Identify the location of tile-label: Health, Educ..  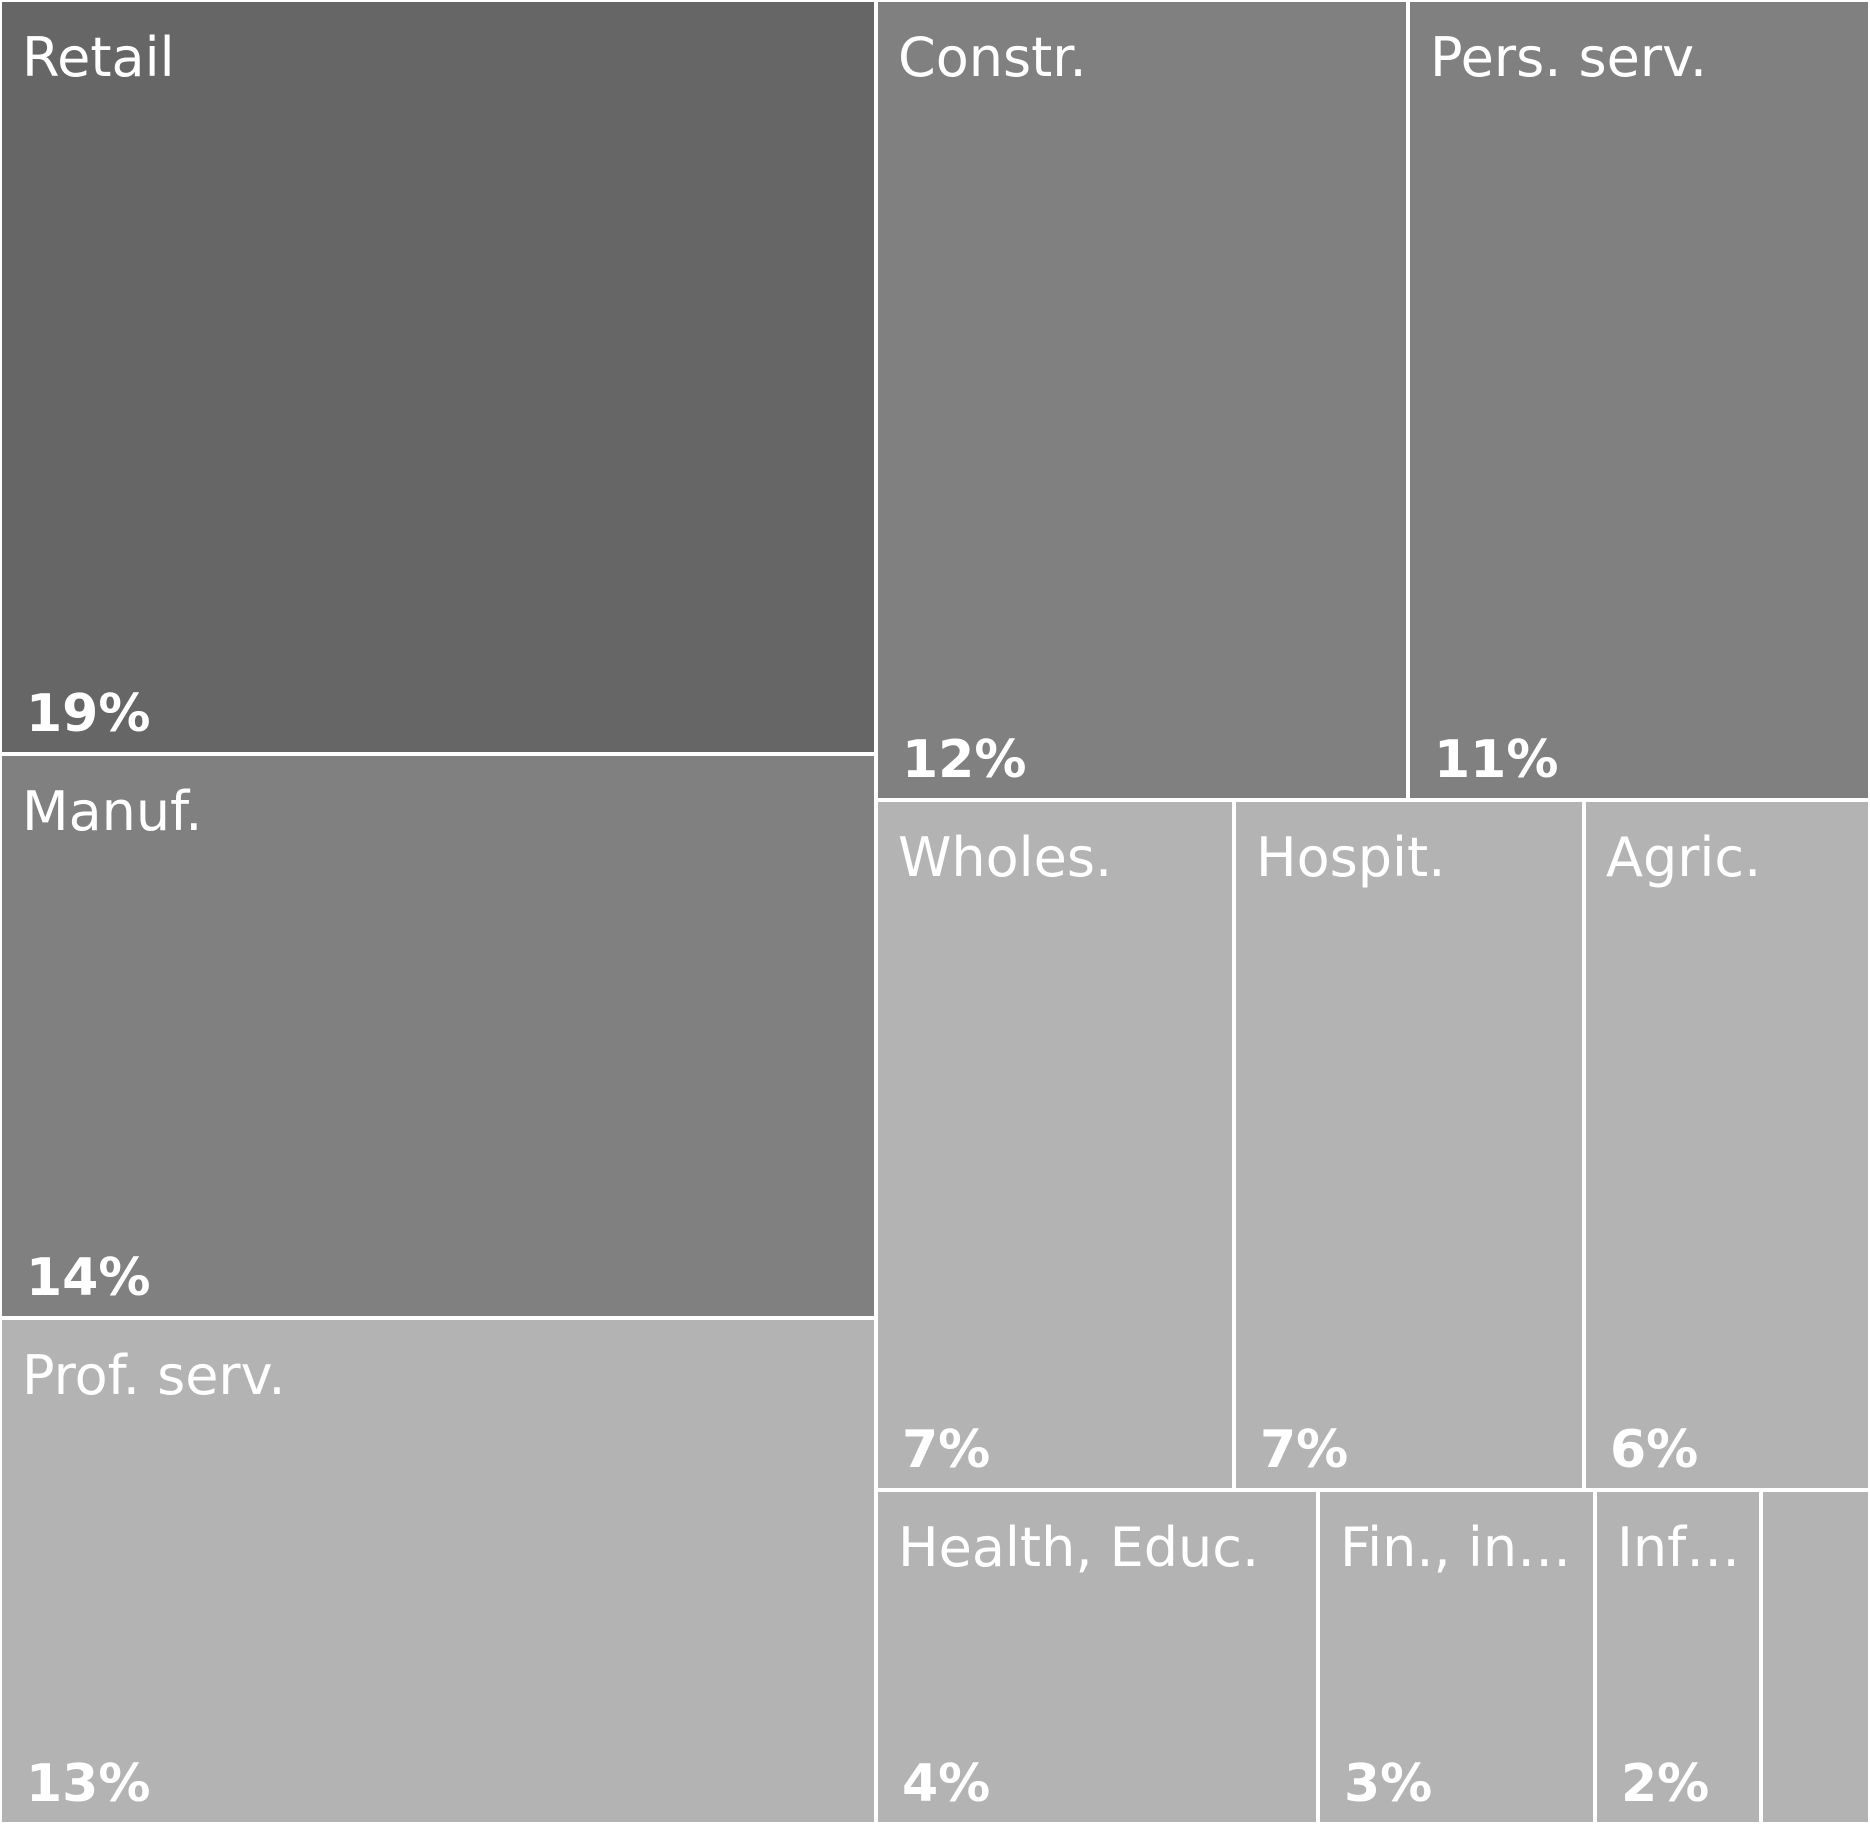
(1079, 1547).